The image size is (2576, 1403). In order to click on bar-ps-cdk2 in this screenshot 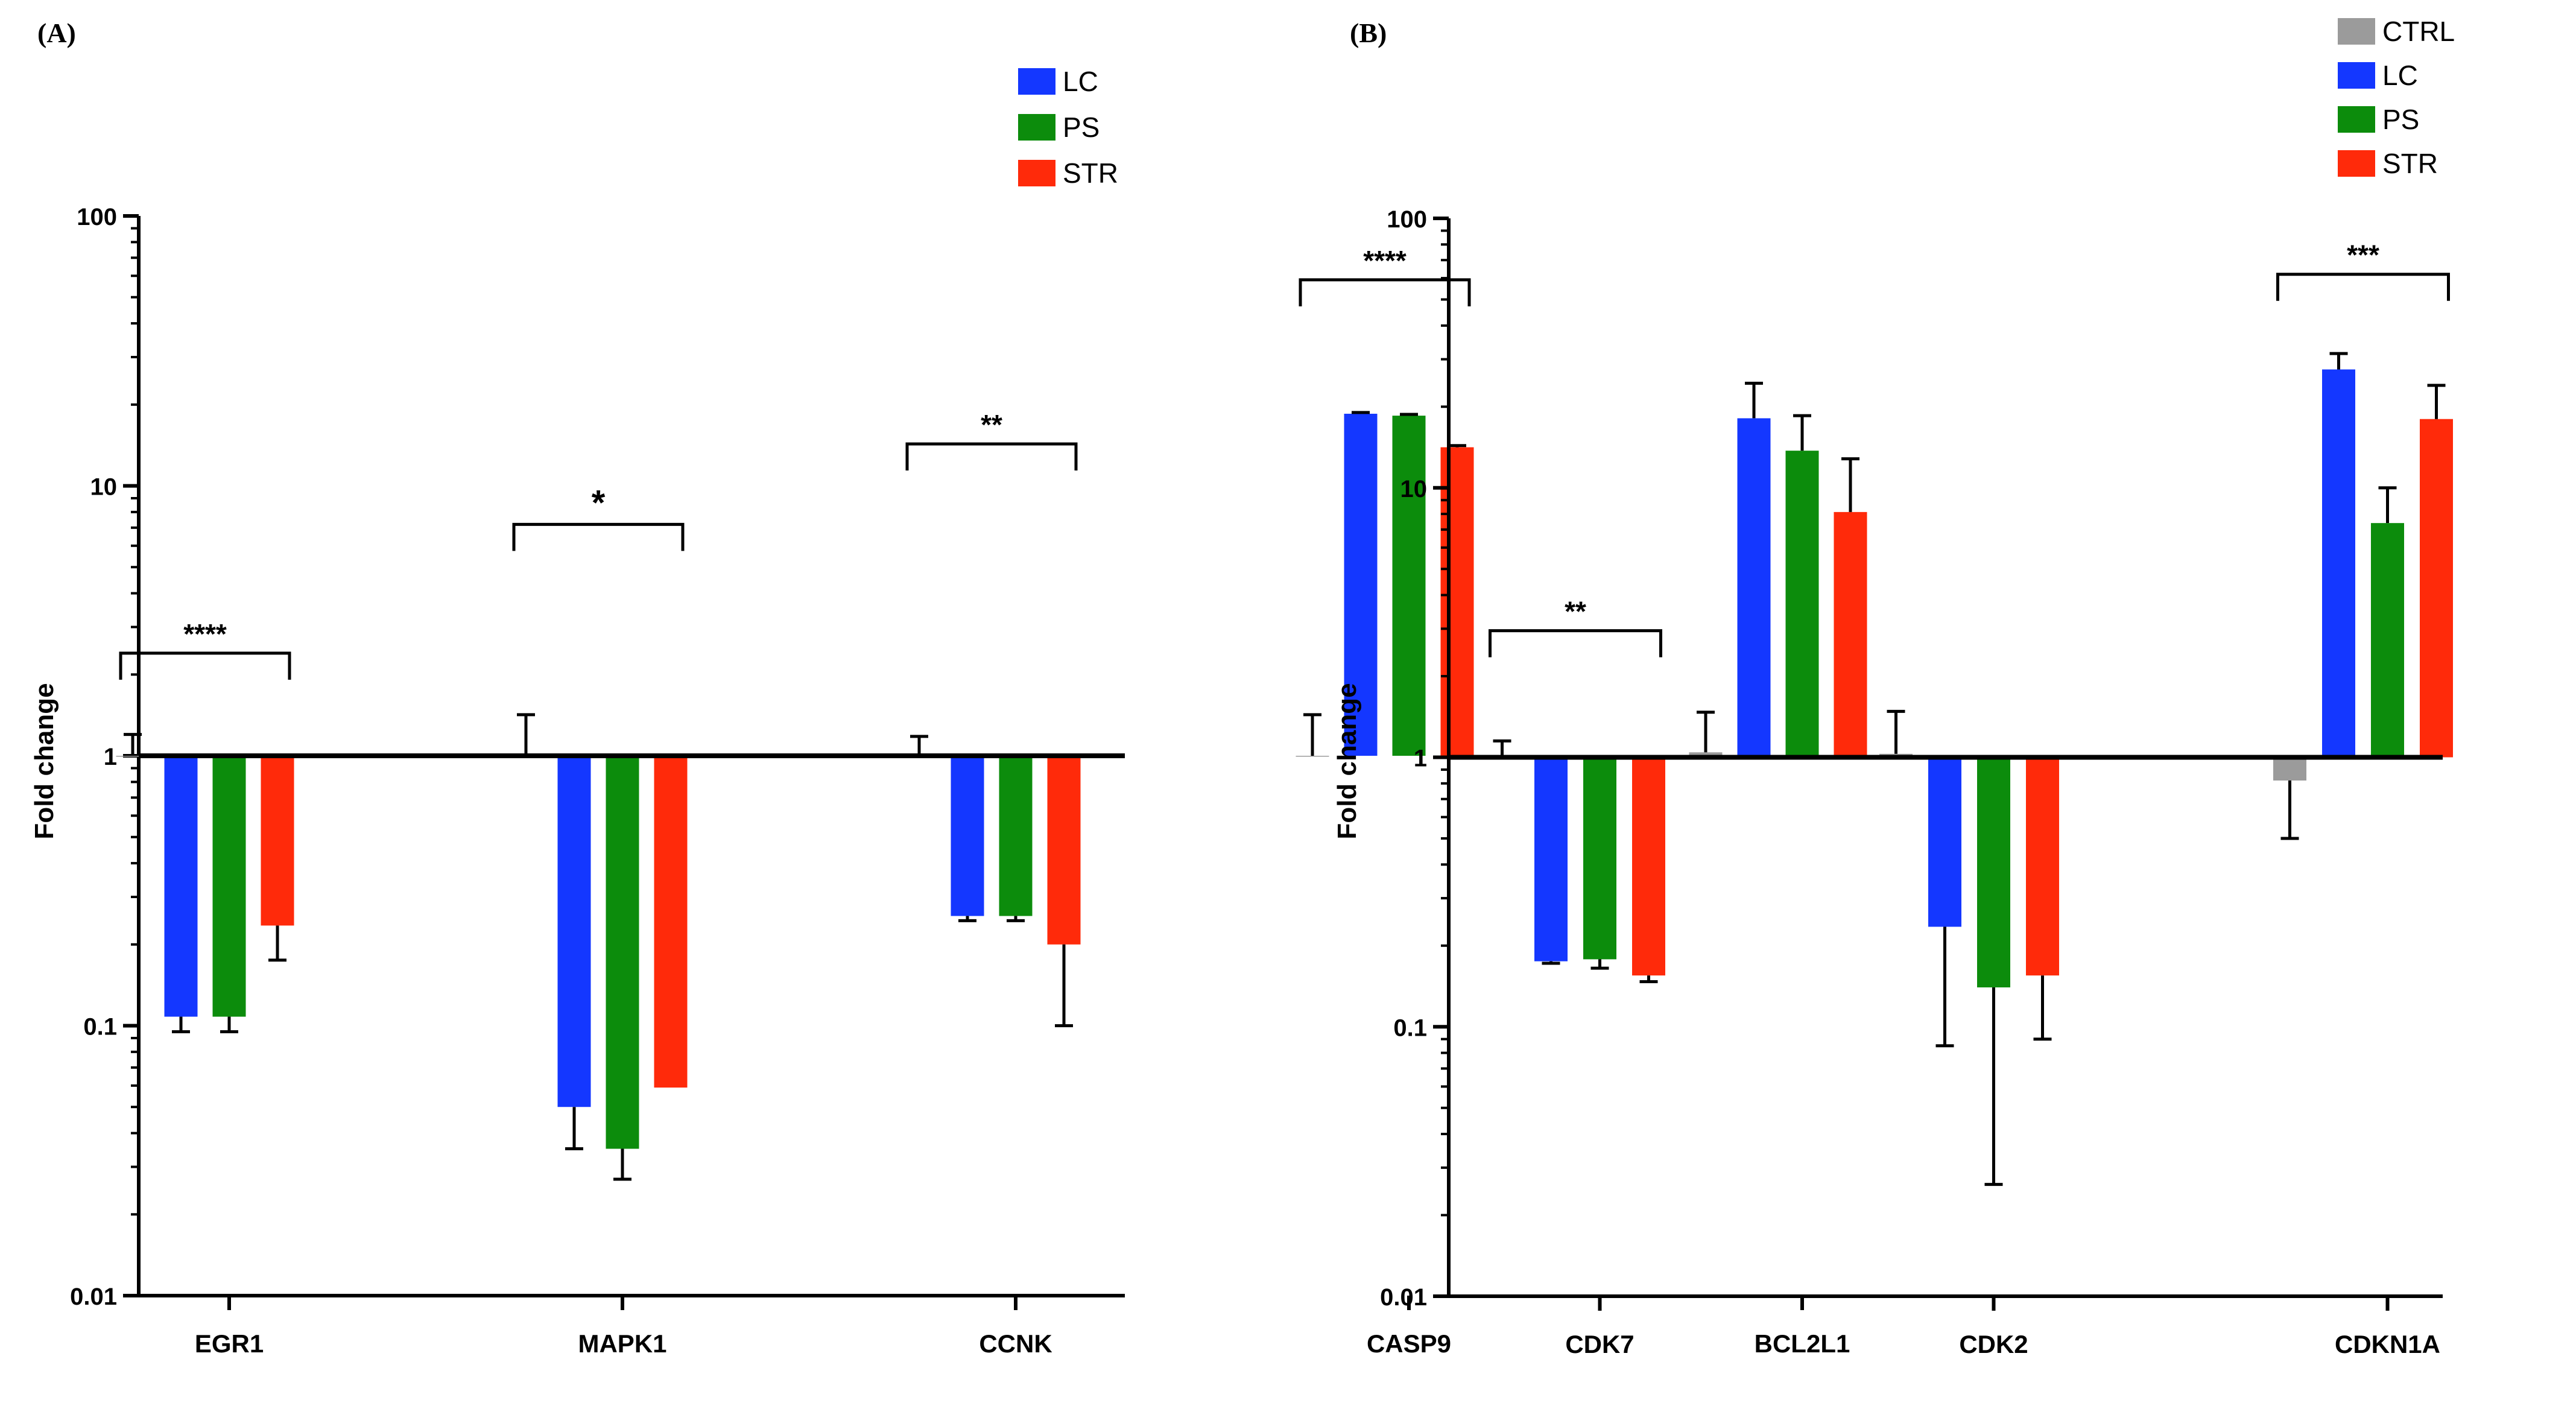, I will do `click(1993, 872)`.